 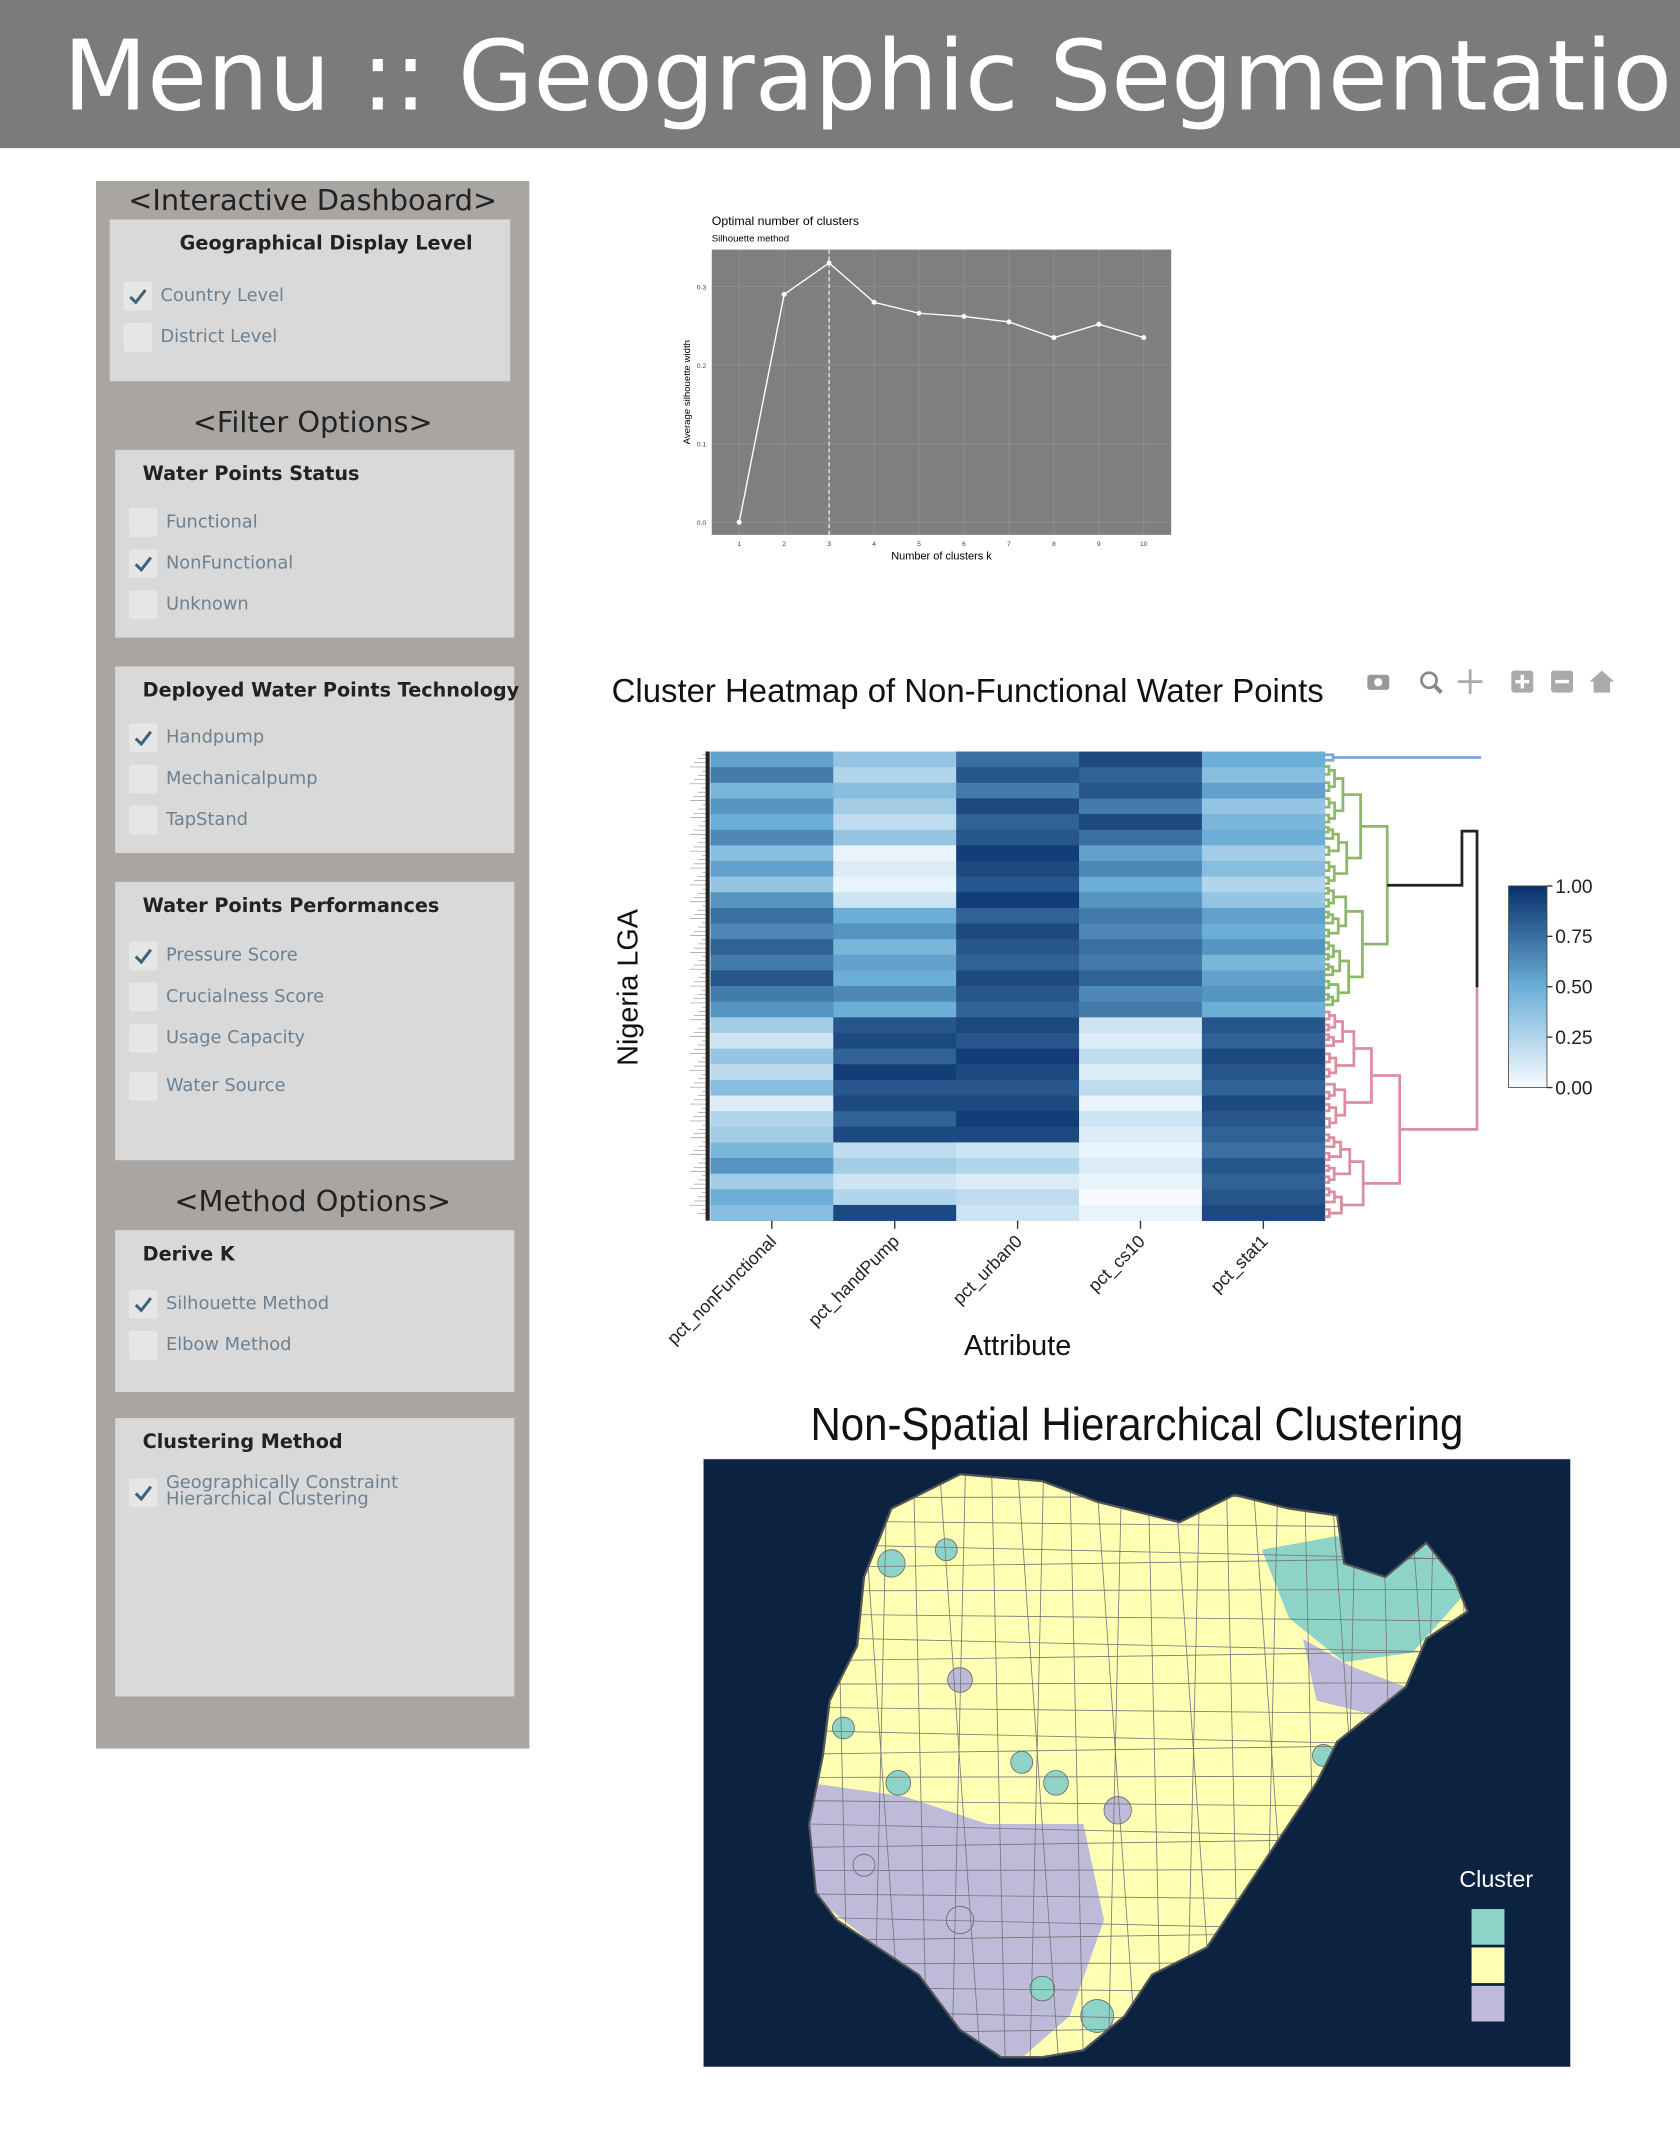 What do you see at coordinates (263, 1086) in the screenshot?
I see `checkbox-option: Water Source` at bounding box center [263, 1086].